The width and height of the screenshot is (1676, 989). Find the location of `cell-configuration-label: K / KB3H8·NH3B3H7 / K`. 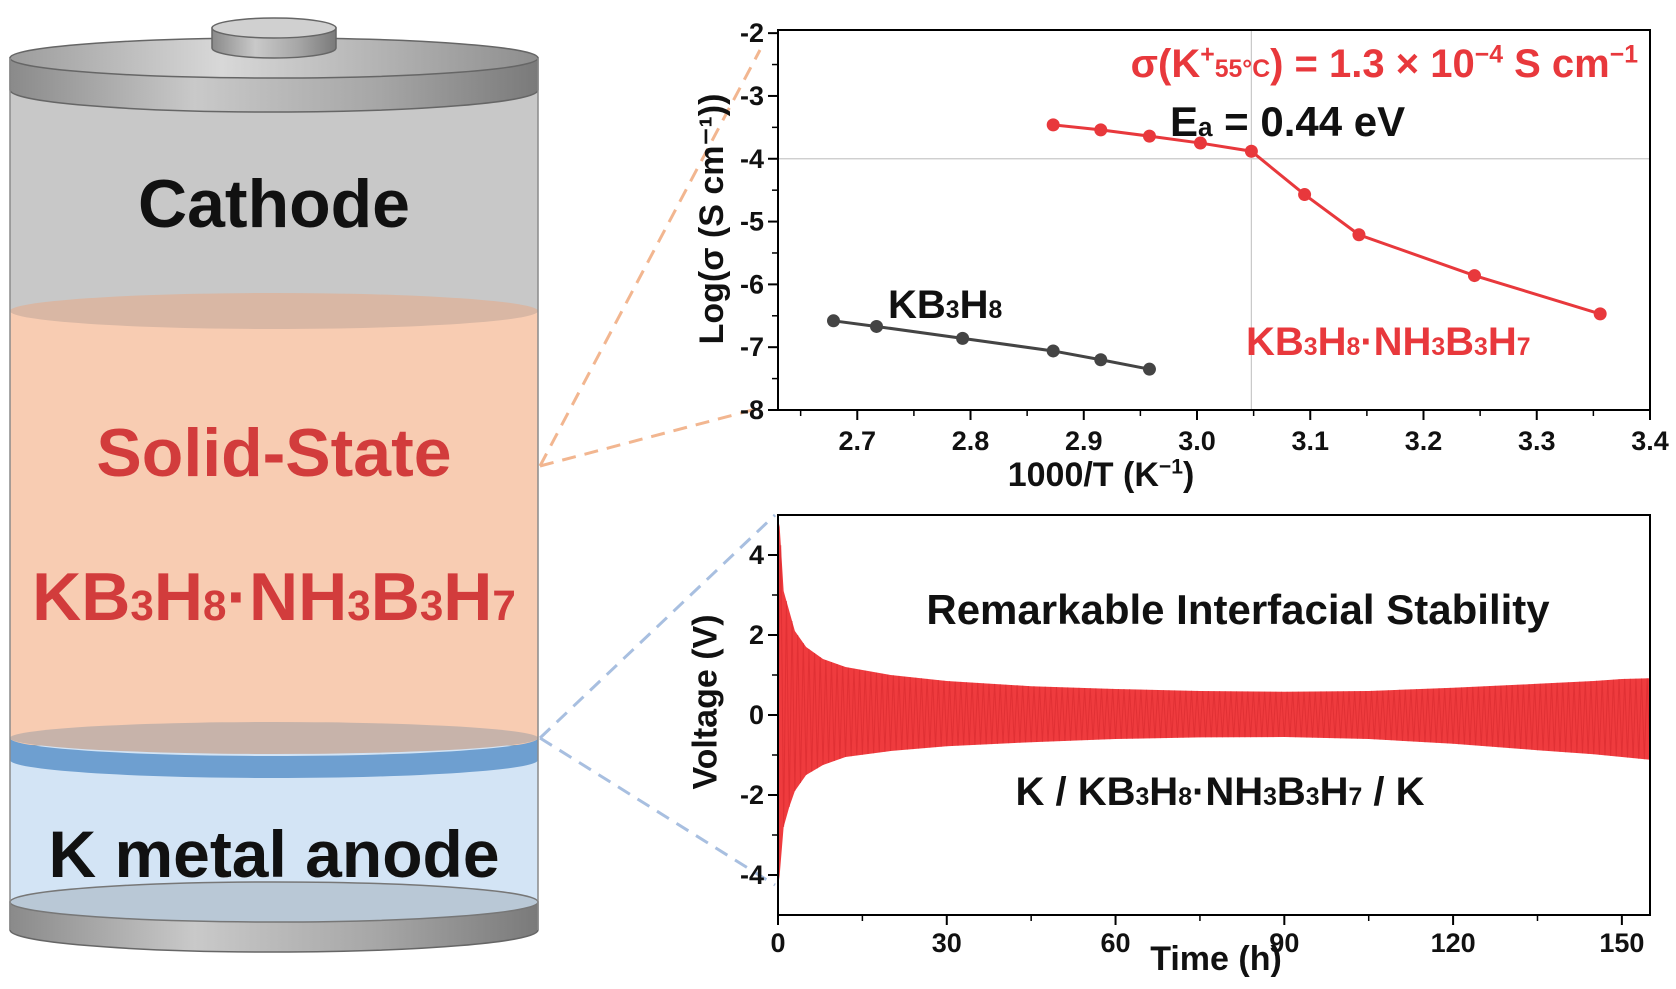

cell-configuration-label: K / KB3H8·NH3B3H7 / K is located at coordinates (1220, 792).